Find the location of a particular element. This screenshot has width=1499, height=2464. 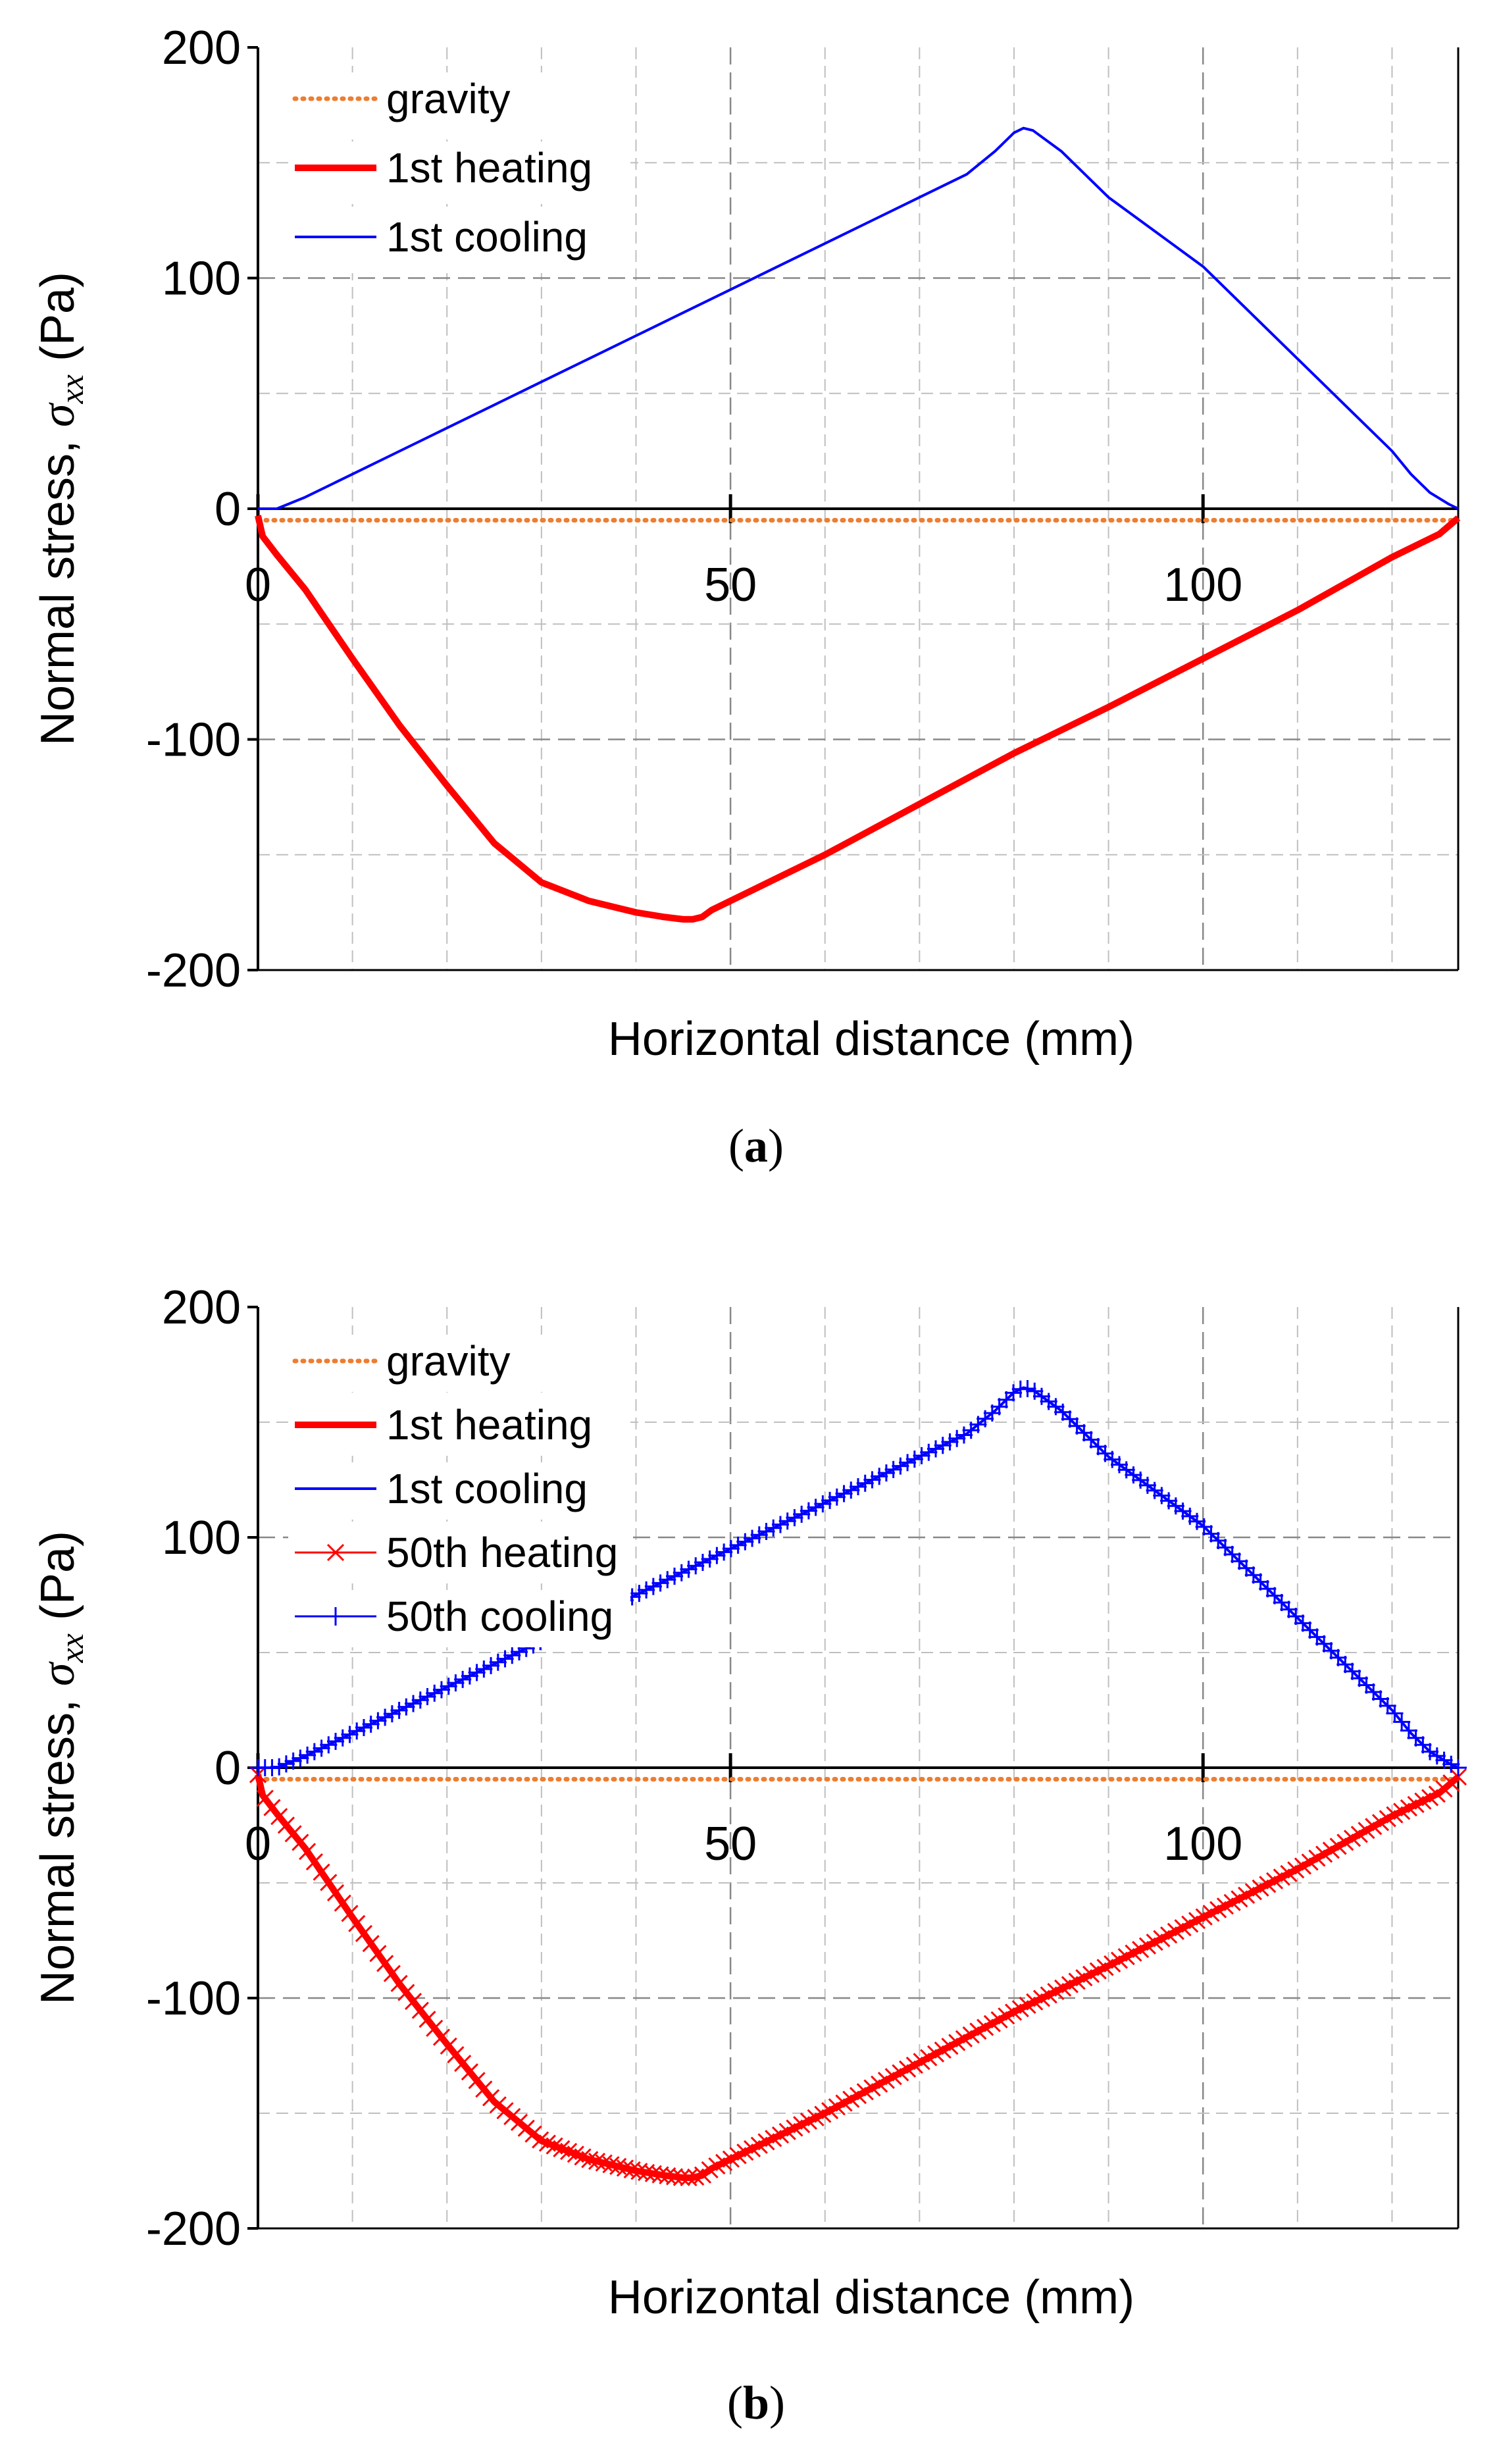

y-tick-label: -200 is located at coordinates (193, 970).